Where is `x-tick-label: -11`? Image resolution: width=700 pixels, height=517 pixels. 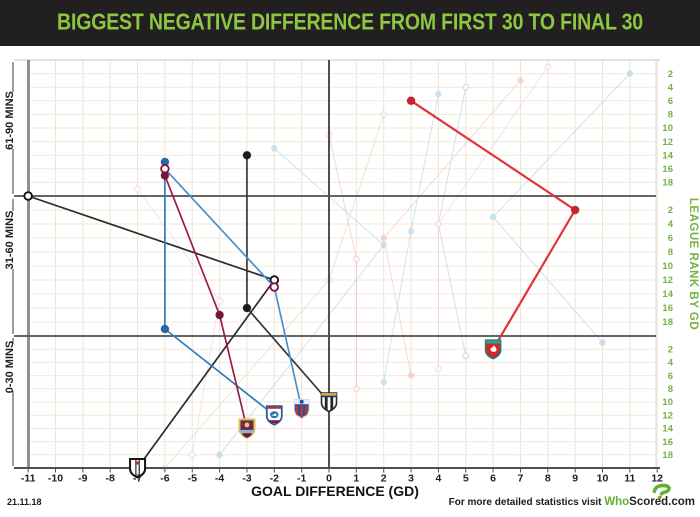 x-tick-label: -11 is located at coordinates (28, 479).